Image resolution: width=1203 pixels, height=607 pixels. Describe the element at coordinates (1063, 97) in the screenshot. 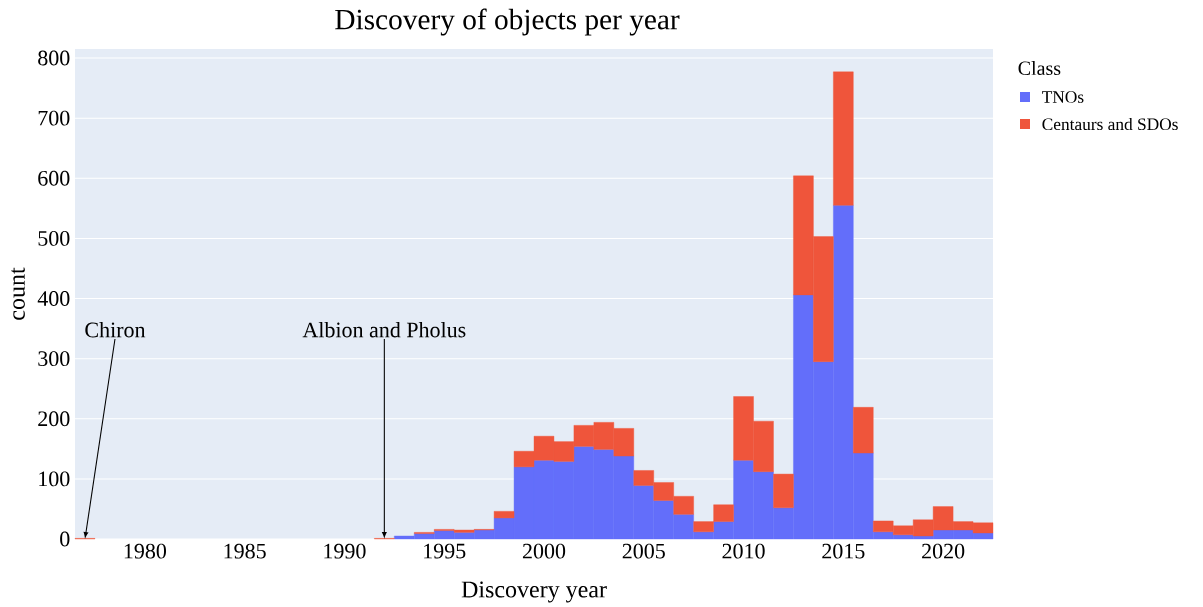

I see `legend-label: TNOs` at that location.